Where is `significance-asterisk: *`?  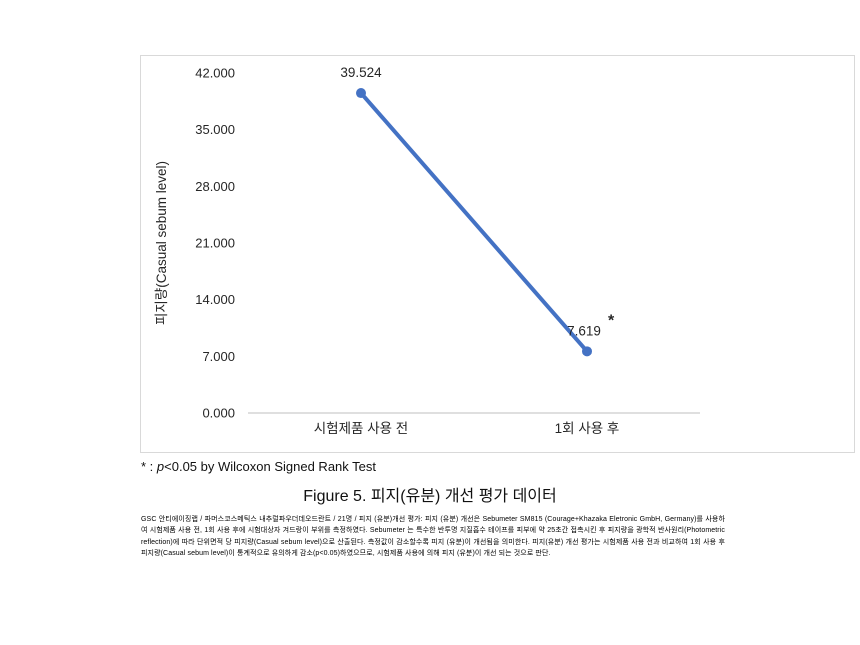 significance-asterisk: * is located at coordinates (611, 320).